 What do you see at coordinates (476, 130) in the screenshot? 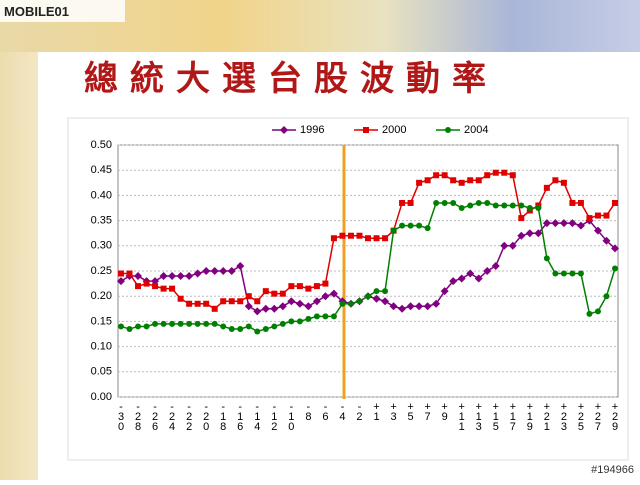
I see `legend-label: 2004` at bounding box center [476, 130].